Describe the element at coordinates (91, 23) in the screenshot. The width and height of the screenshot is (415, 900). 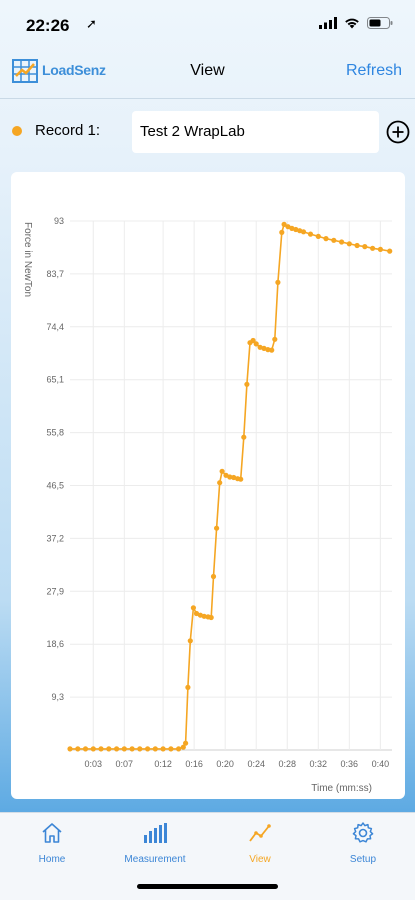
I see `location-arrow-icon: ➚` at that location.